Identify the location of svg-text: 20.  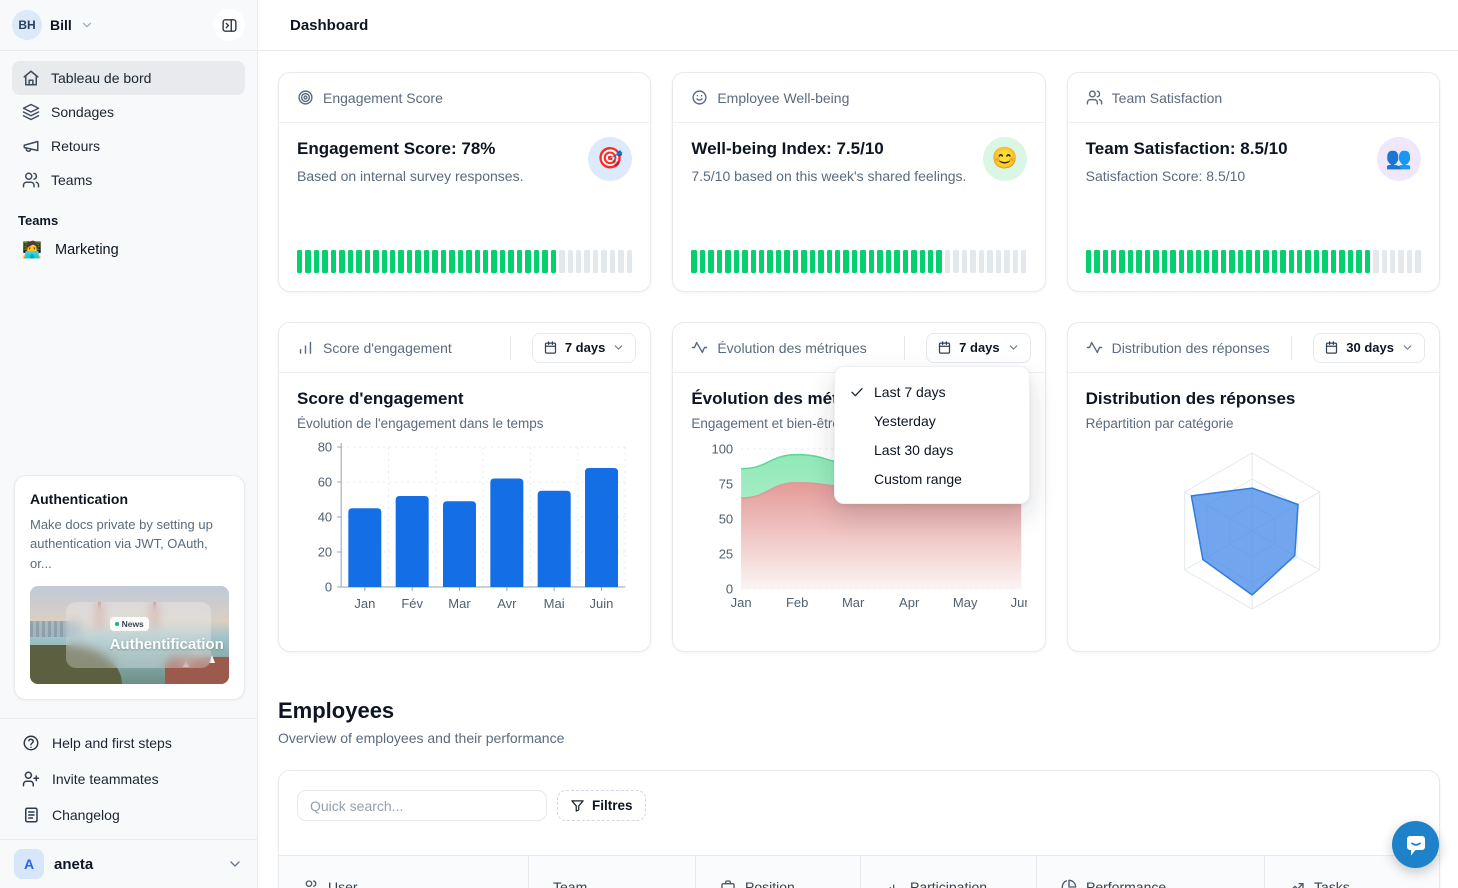
(325, 552).